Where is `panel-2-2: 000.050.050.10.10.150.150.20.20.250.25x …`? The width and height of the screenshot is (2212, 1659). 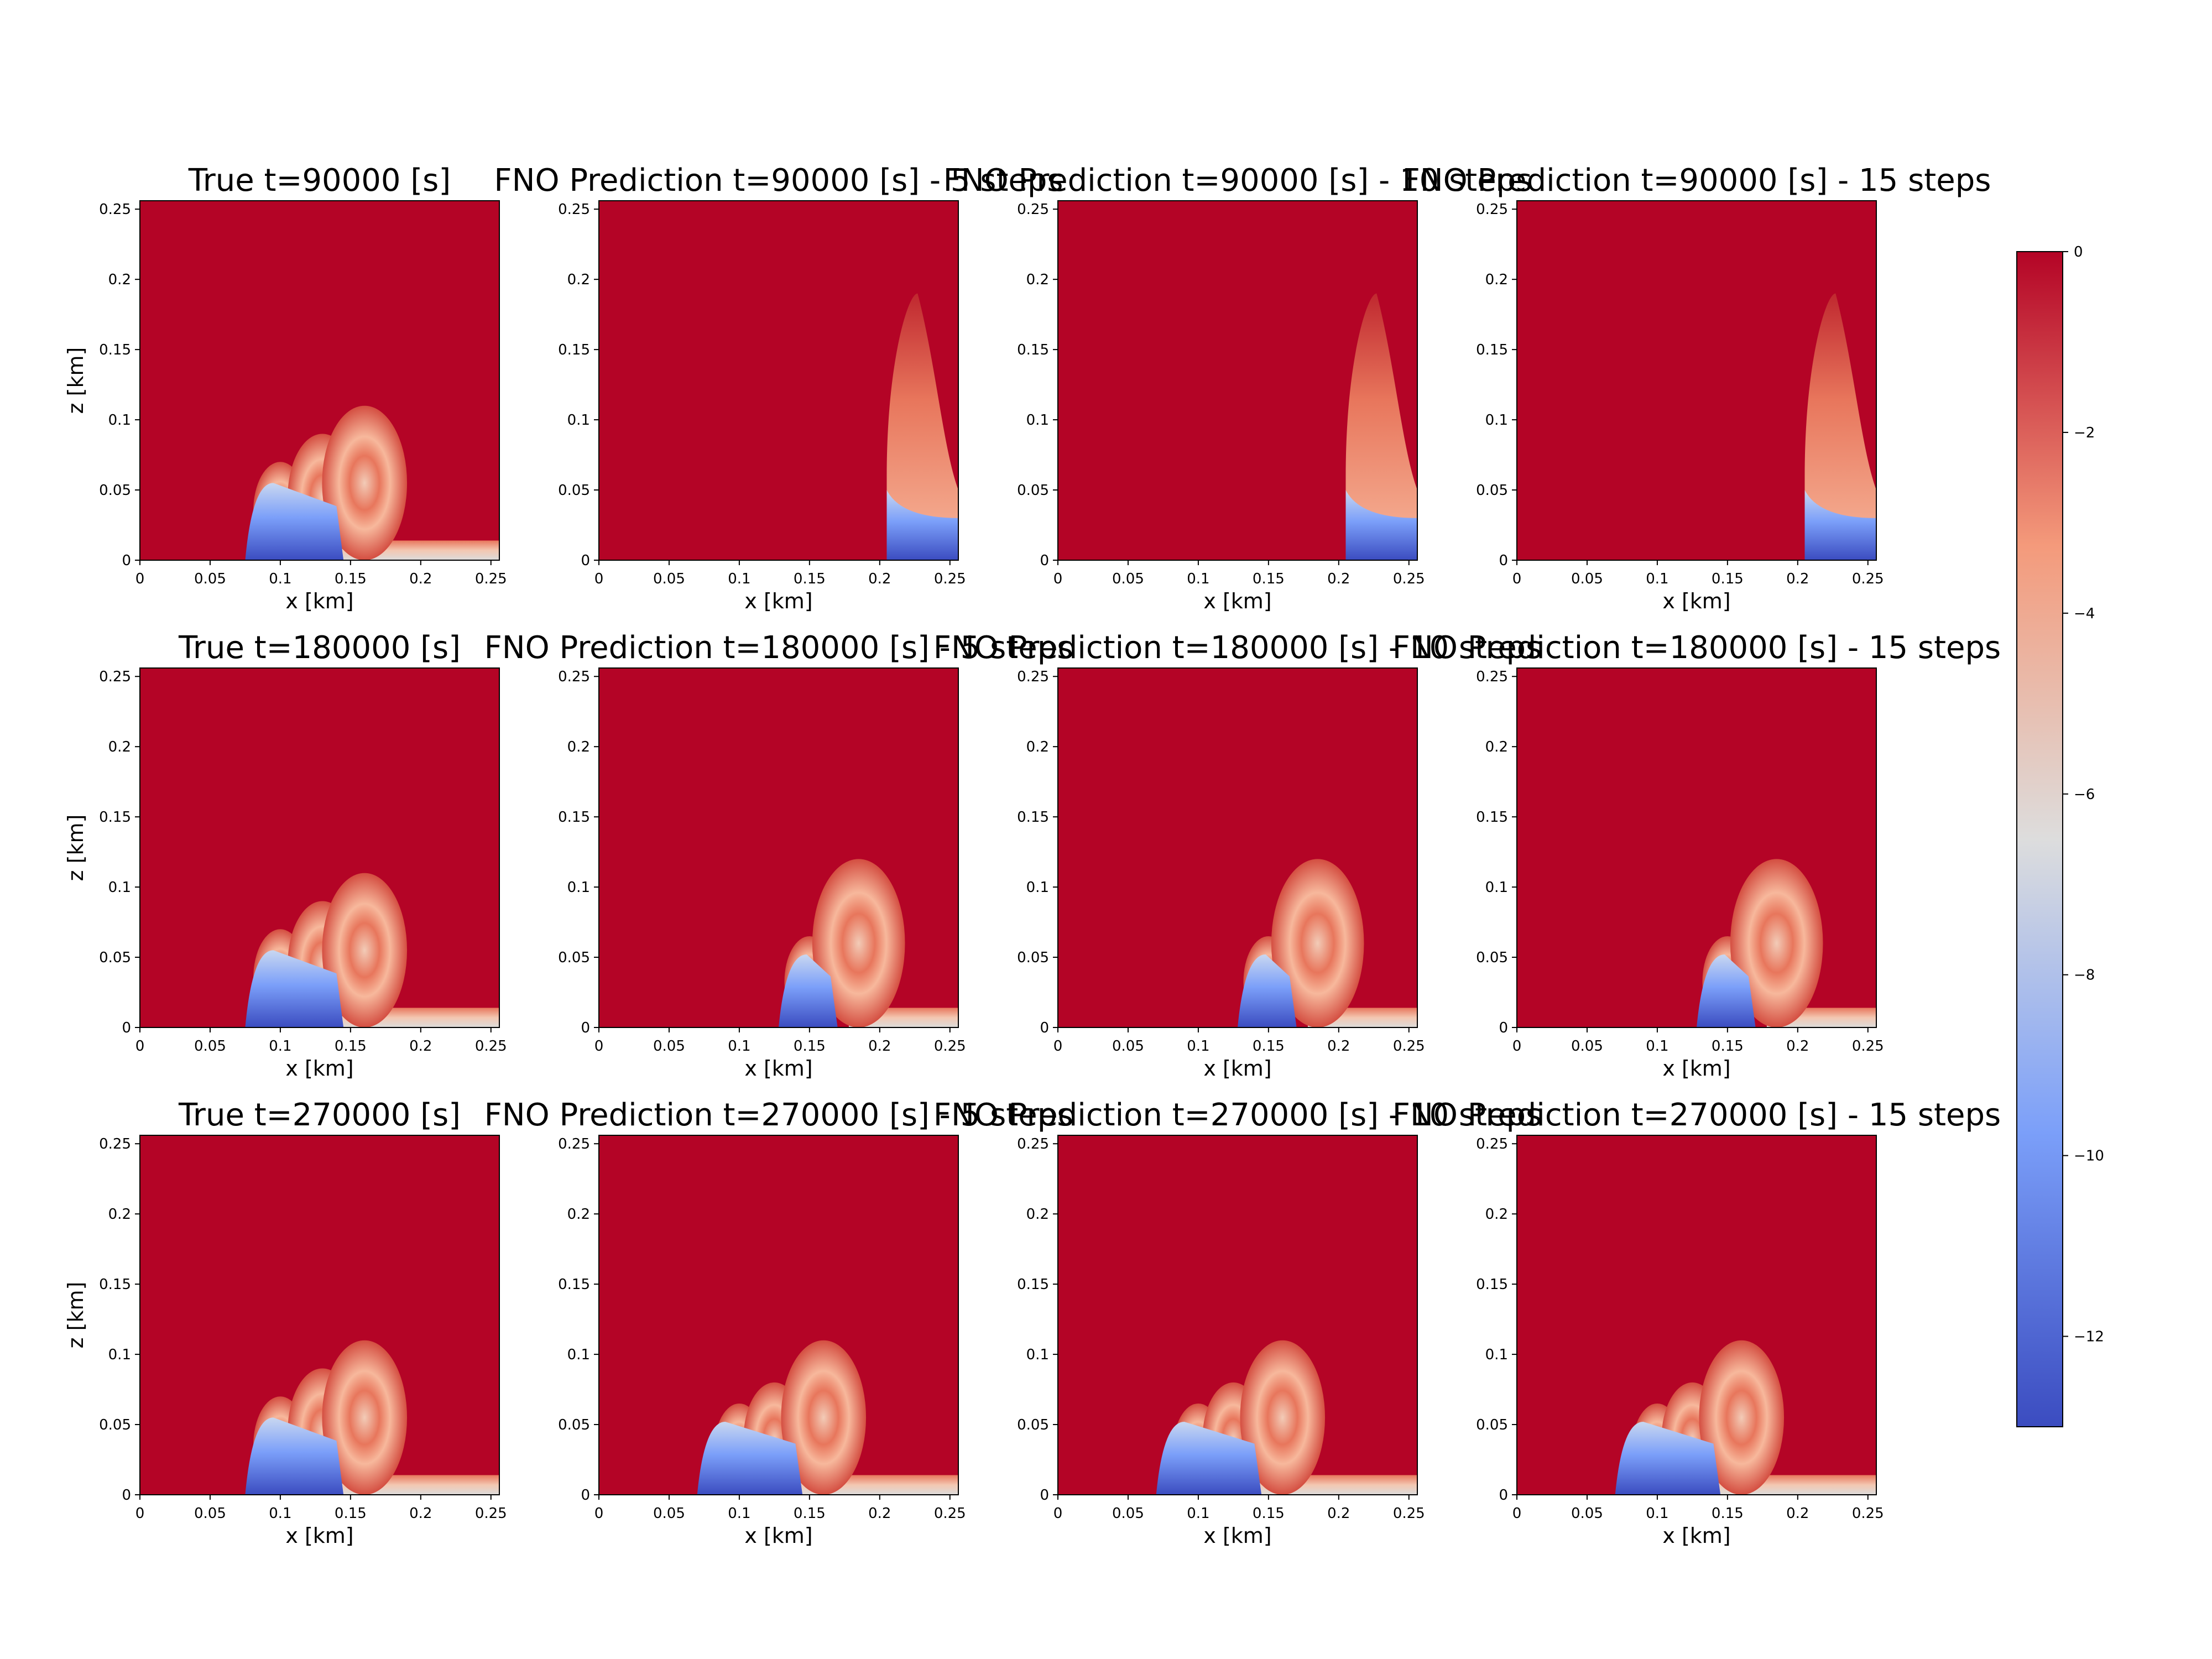
panel-2-2: 000.050.050.10.10.150.150.20.20.250.25x … is located at coordinates (1237, 1322).